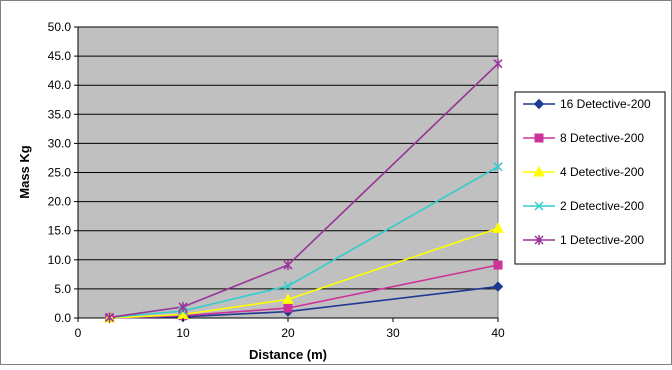 The image size is (672, 370). What do you see at coordinates (60, 173) in the screenshot?
I see `y-tick-label-5: 25.0` at bounding box center [60, 173].